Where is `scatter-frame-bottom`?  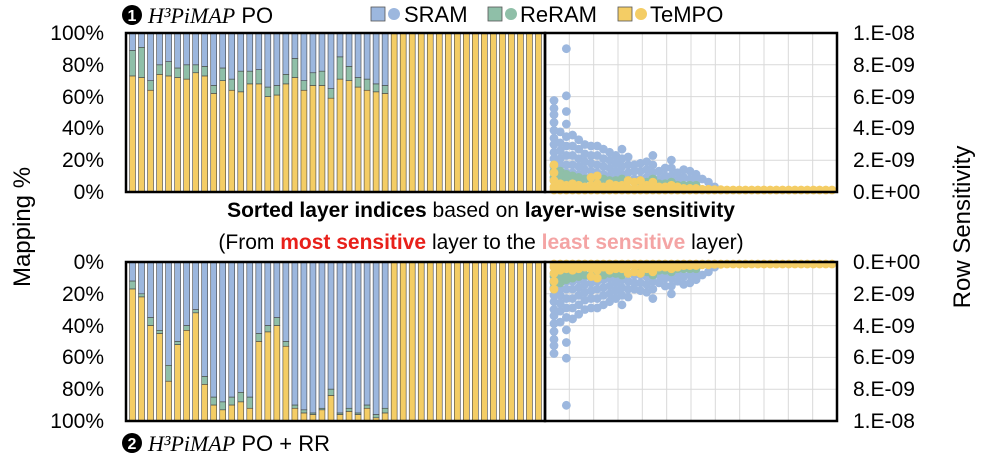 scatter-frame-bottom is located at coordinates (691, 341).